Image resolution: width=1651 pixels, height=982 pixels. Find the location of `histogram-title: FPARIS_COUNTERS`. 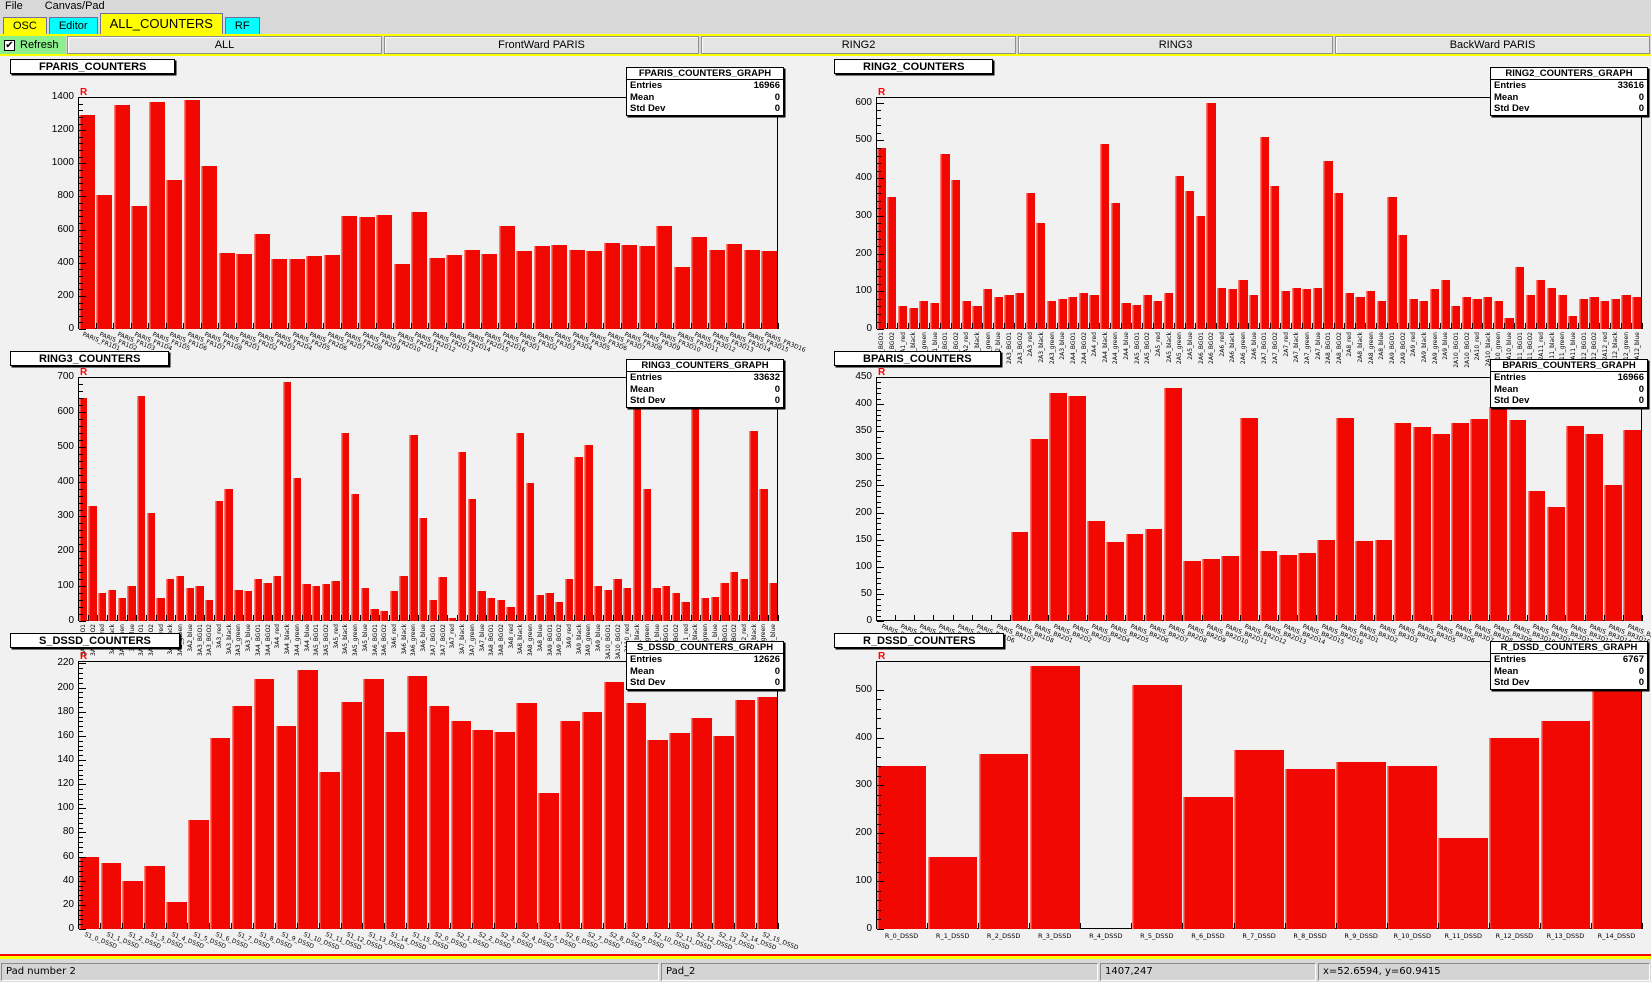

histogram-title: FPARIS_COUNTERS is located at coordinates (93, 66).